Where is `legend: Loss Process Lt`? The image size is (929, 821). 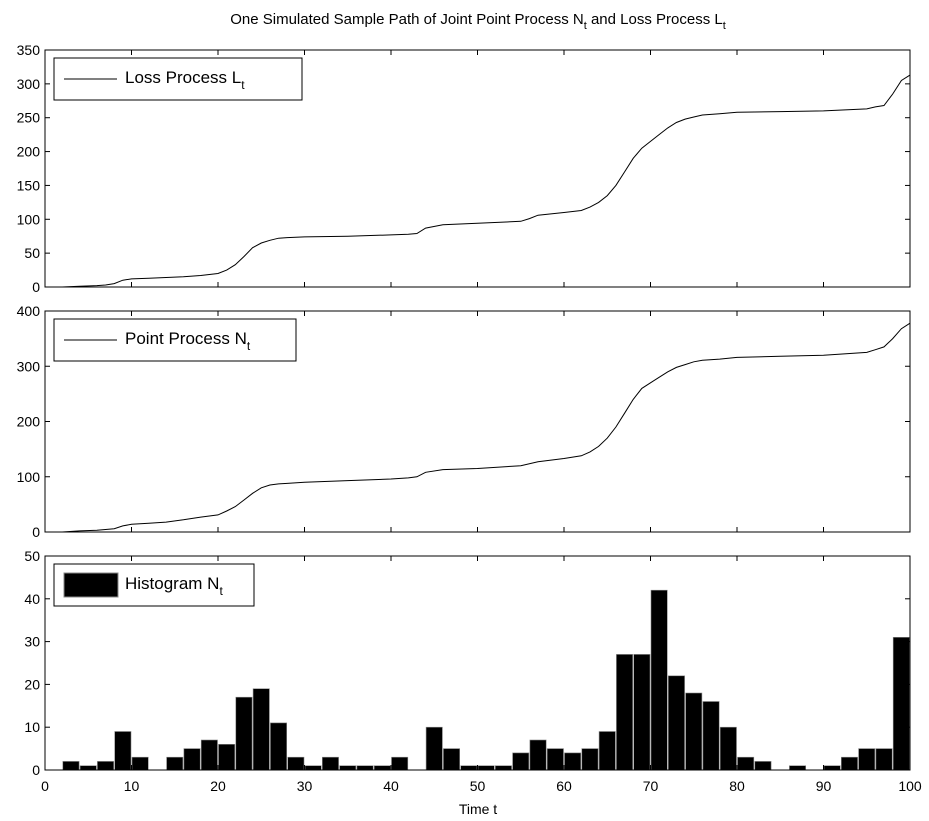
legend: Loss Process Lt is located at coordinates (178, 79).